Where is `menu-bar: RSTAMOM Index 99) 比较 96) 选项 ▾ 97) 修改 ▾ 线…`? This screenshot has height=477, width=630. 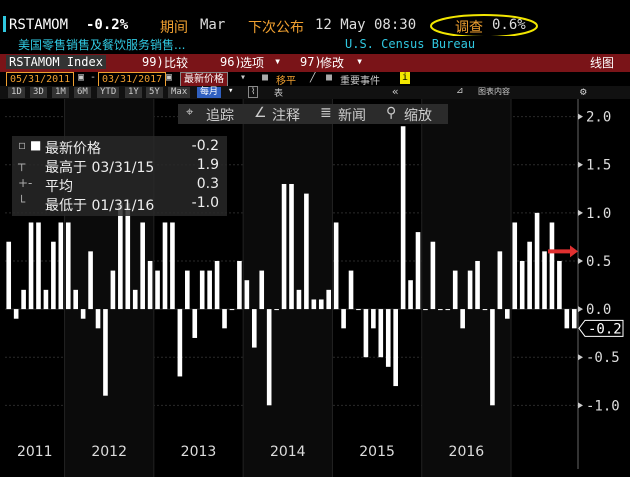 menu-bar: RSTAMOM Index 99) 比较 96) 选项 ▾ 97) 修改 ▾ 线… is located at coordinates (315, 63).